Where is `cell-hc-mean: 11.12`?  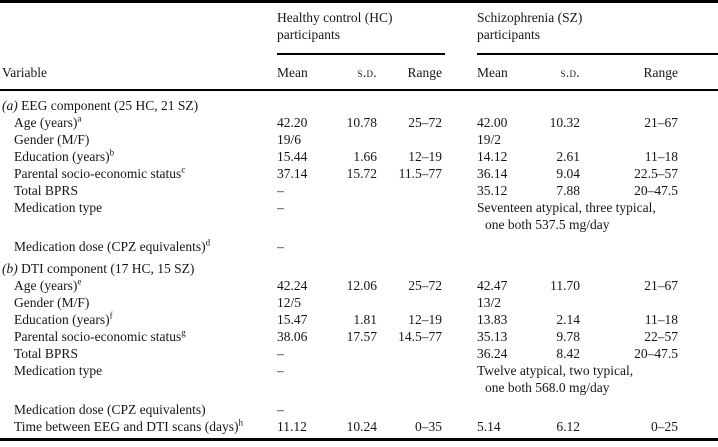 cell-hc-mean: 11.12 is located at coordinates (292, 426).